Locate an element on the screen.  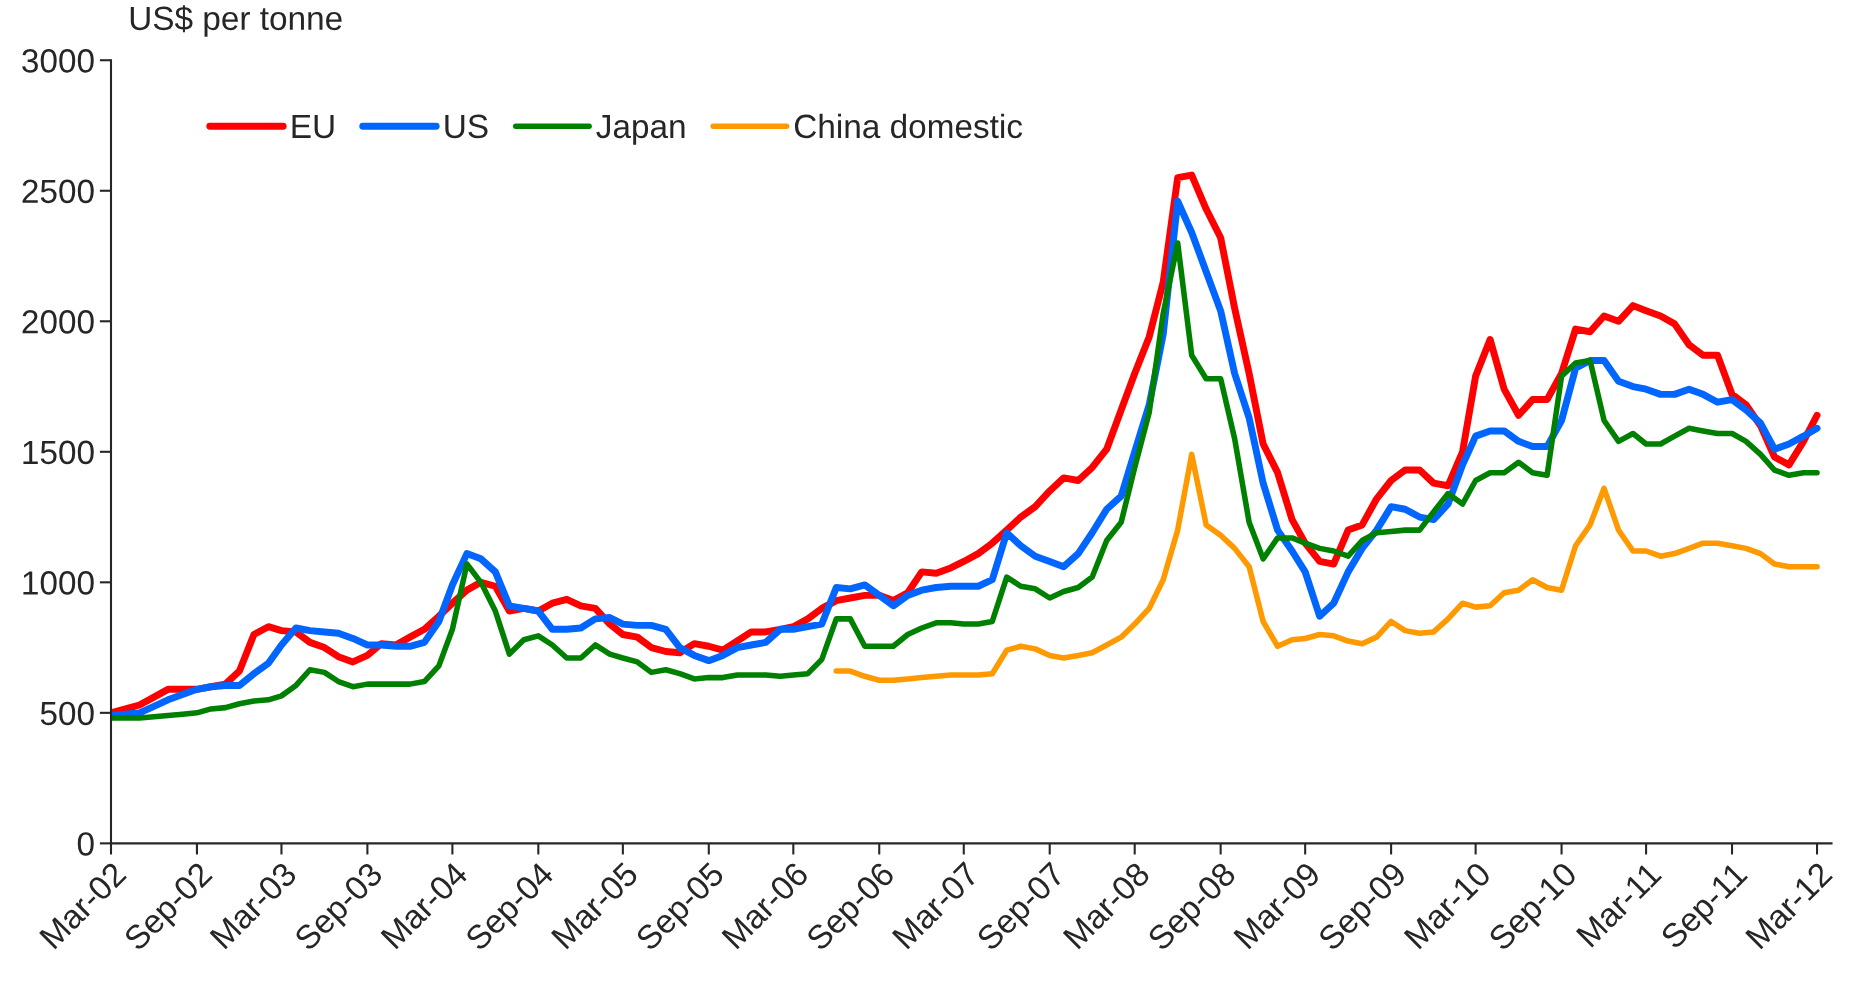
legend-label: China domestic is located at coordinates (908, 126).